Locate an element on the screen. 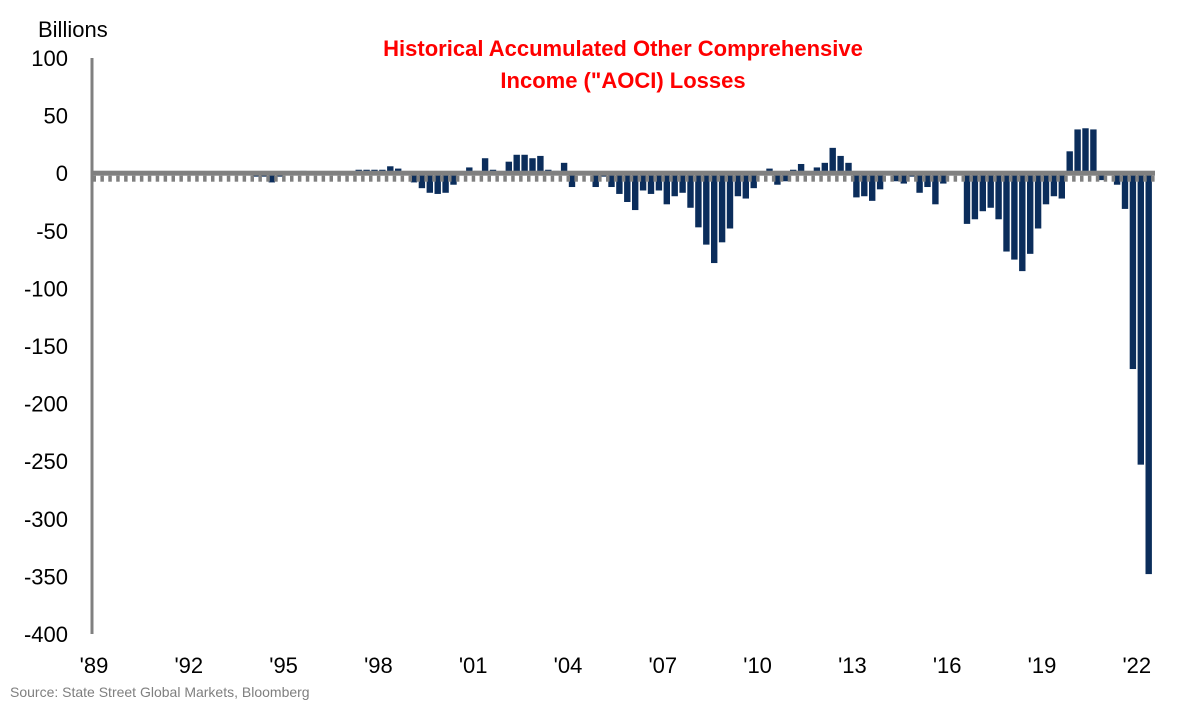  x-tick-label: '16 is located at coordinates (947, 665).